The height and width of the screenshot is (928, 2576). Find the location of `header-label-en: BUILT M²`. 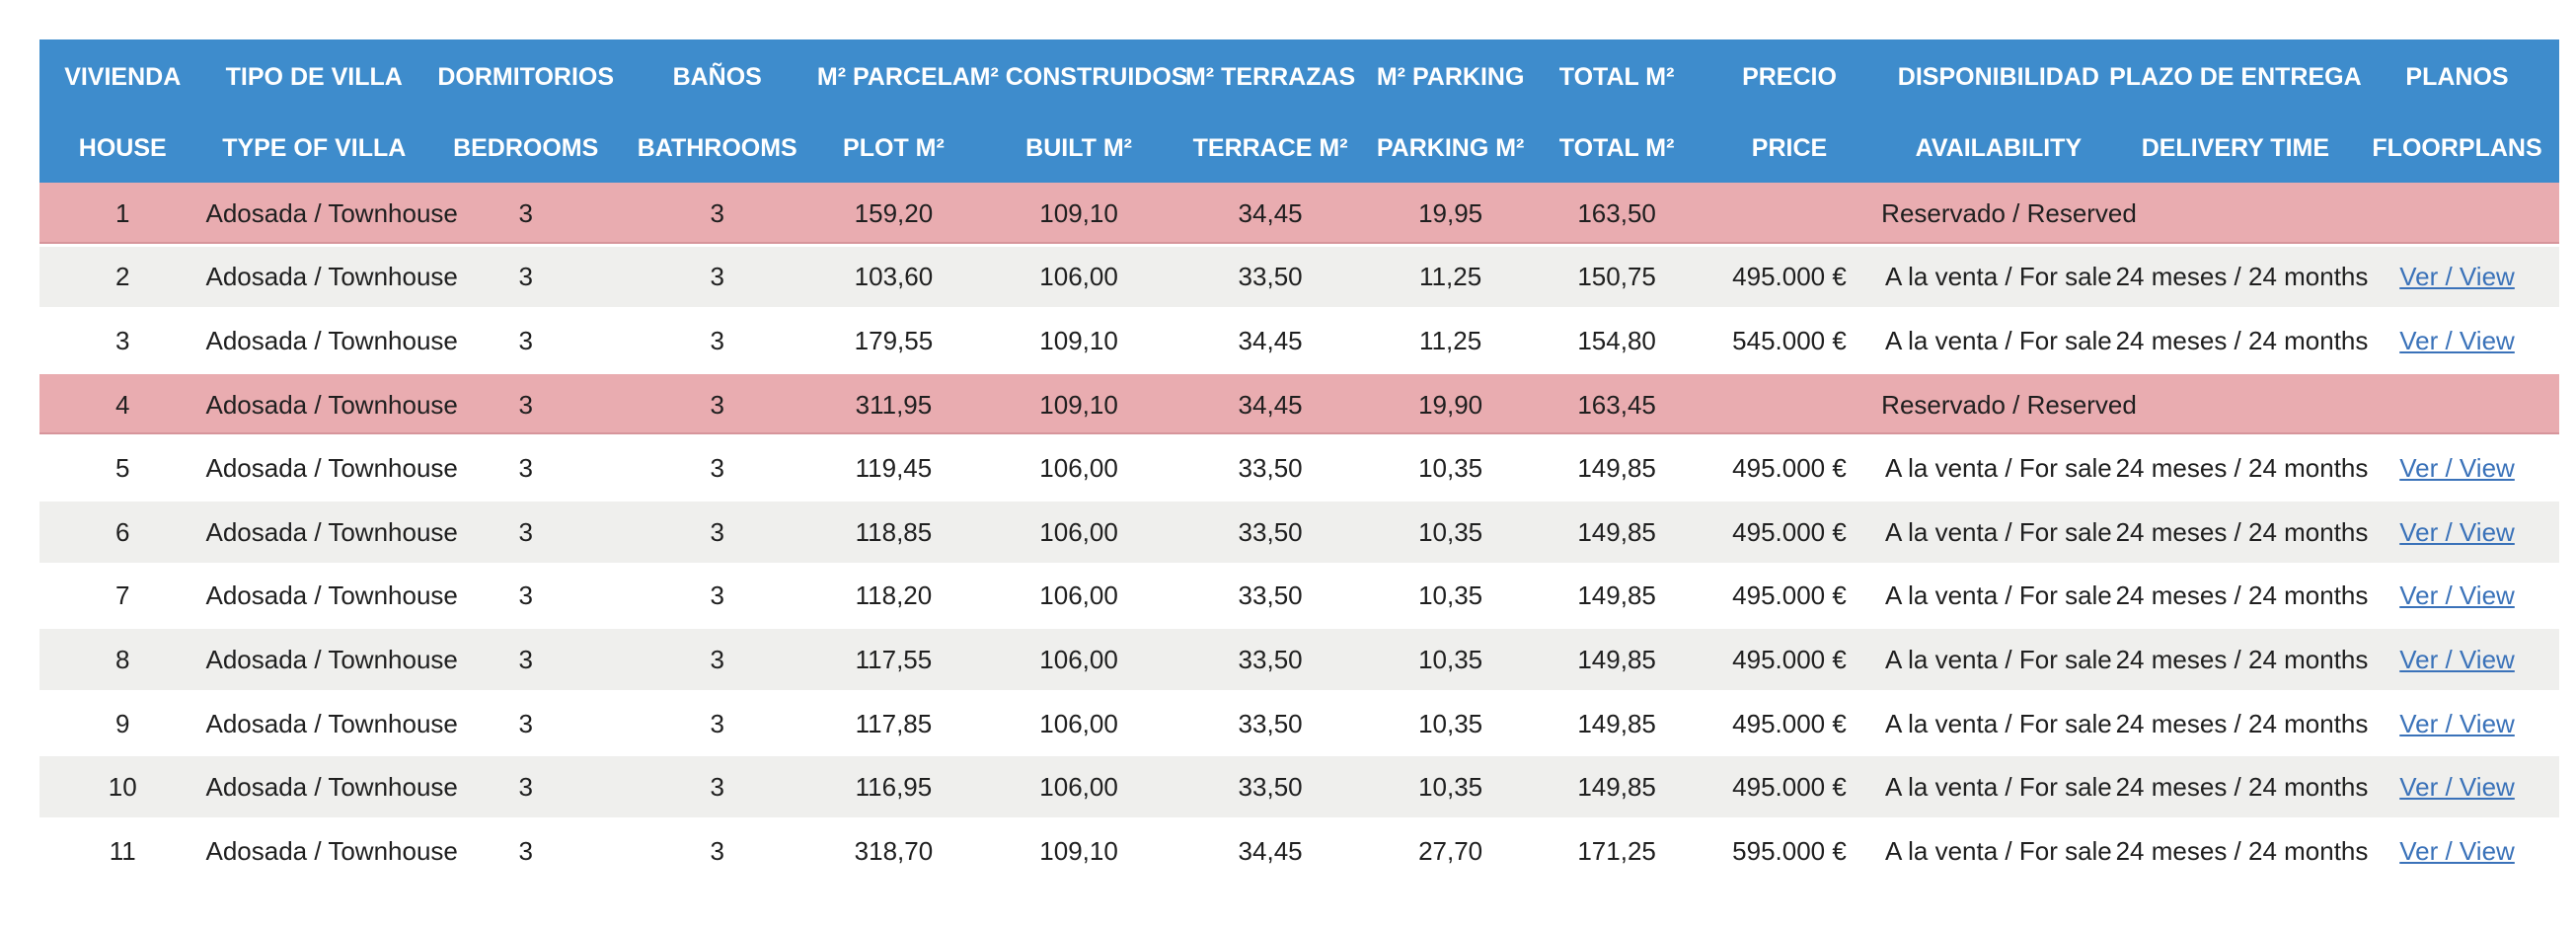

header-label-en: BUILT M² is located at coordinates (1078, 148).